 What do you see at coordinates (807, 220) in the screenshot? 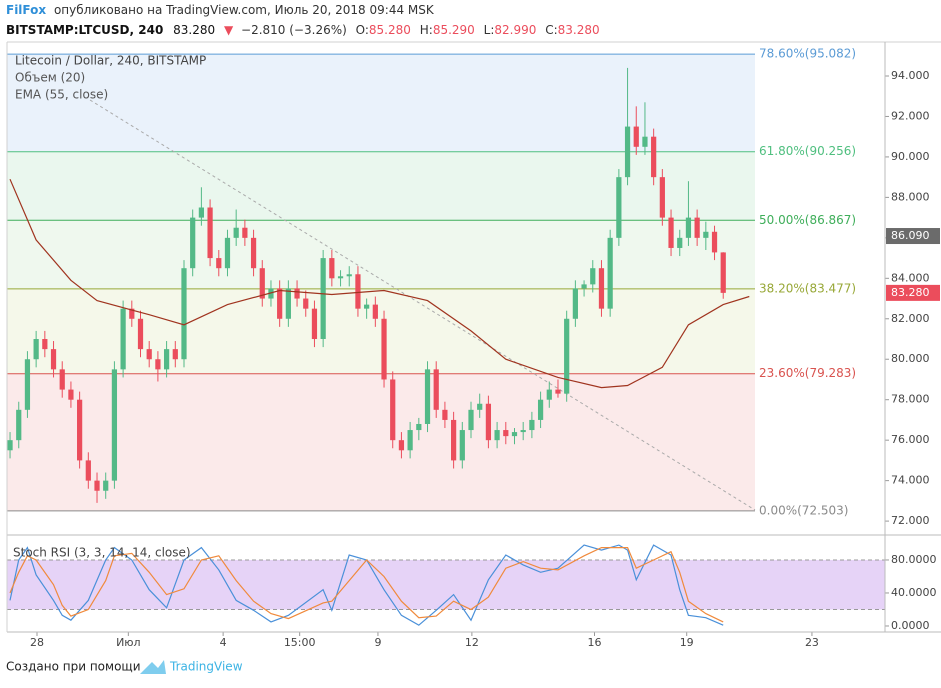
I see `fib-label: 50.00%(86.867)` at bounding box center [807, 220].